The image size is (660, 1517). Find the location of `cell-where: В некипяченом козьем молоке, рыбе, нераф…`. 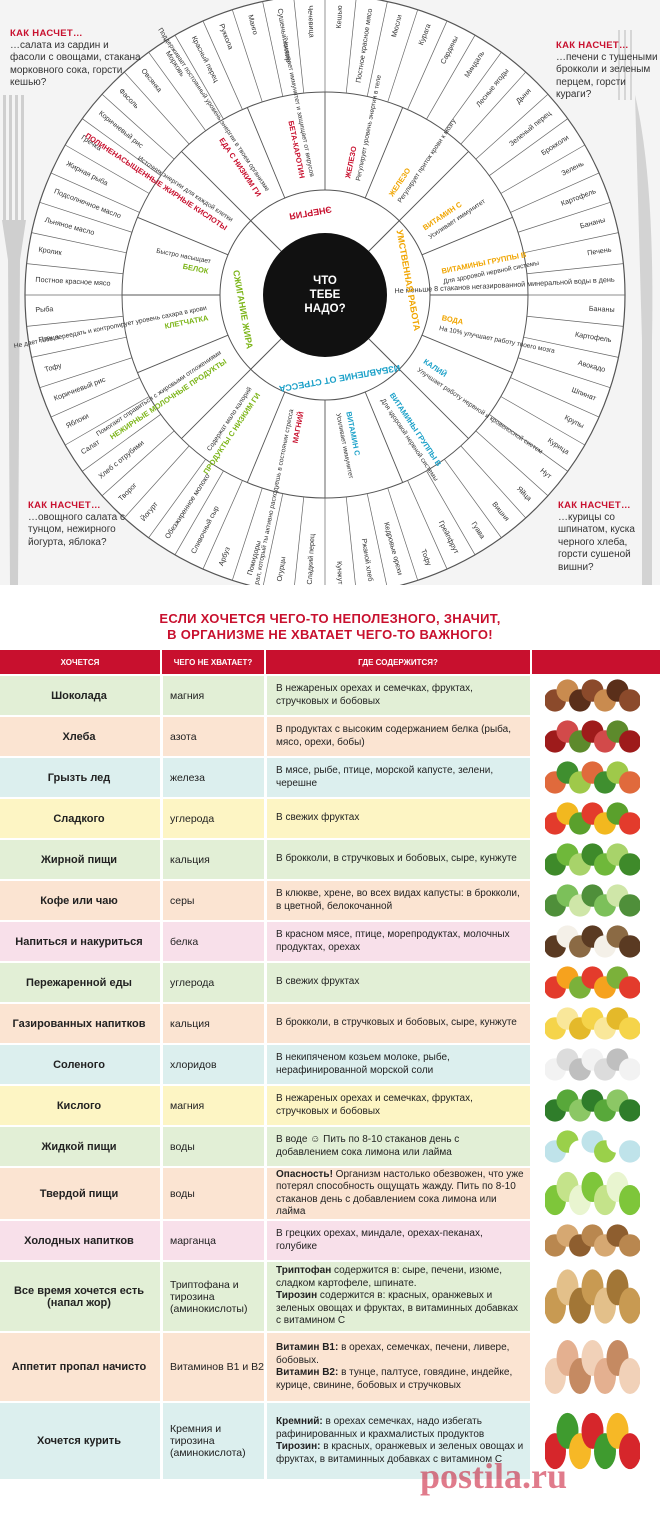

cell-where: В некипяченом козьем молоке, рыбе, нераф… is located at coordinates (399, 1064).